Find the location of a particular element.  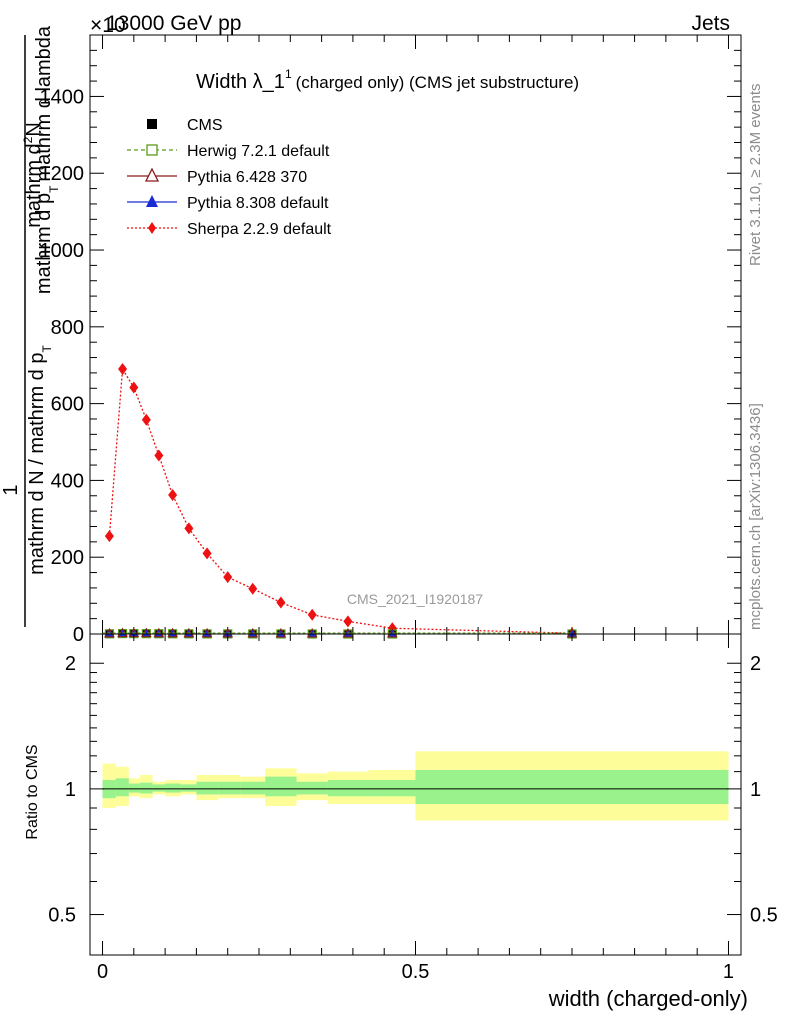

y-tick-label: 800 is located at coordinates (67, 328).